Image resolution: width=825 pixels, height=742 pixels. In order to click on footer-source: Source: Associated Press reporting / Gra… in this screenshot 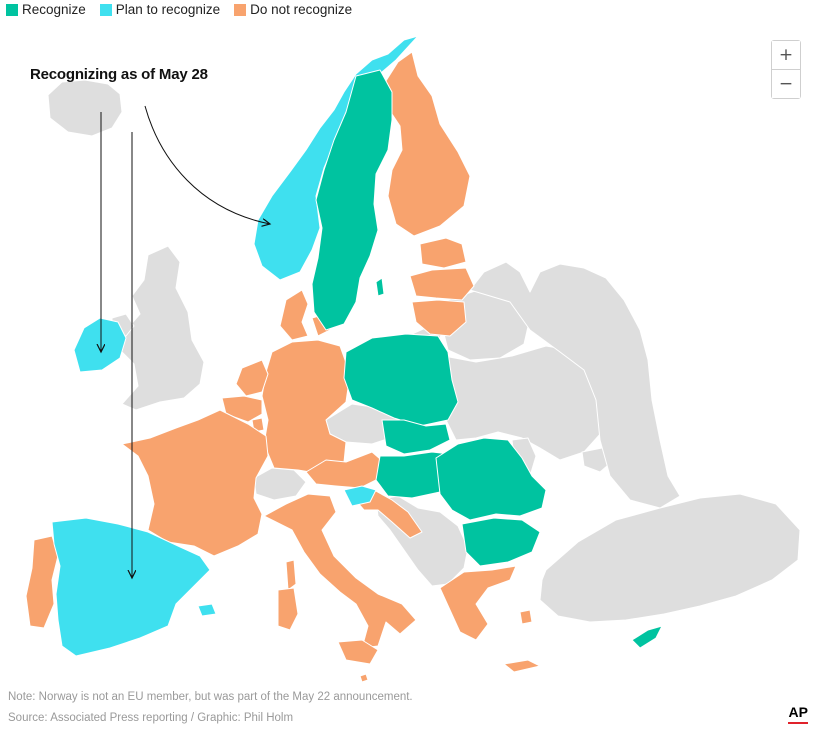, I will do `click(151, 718)`.